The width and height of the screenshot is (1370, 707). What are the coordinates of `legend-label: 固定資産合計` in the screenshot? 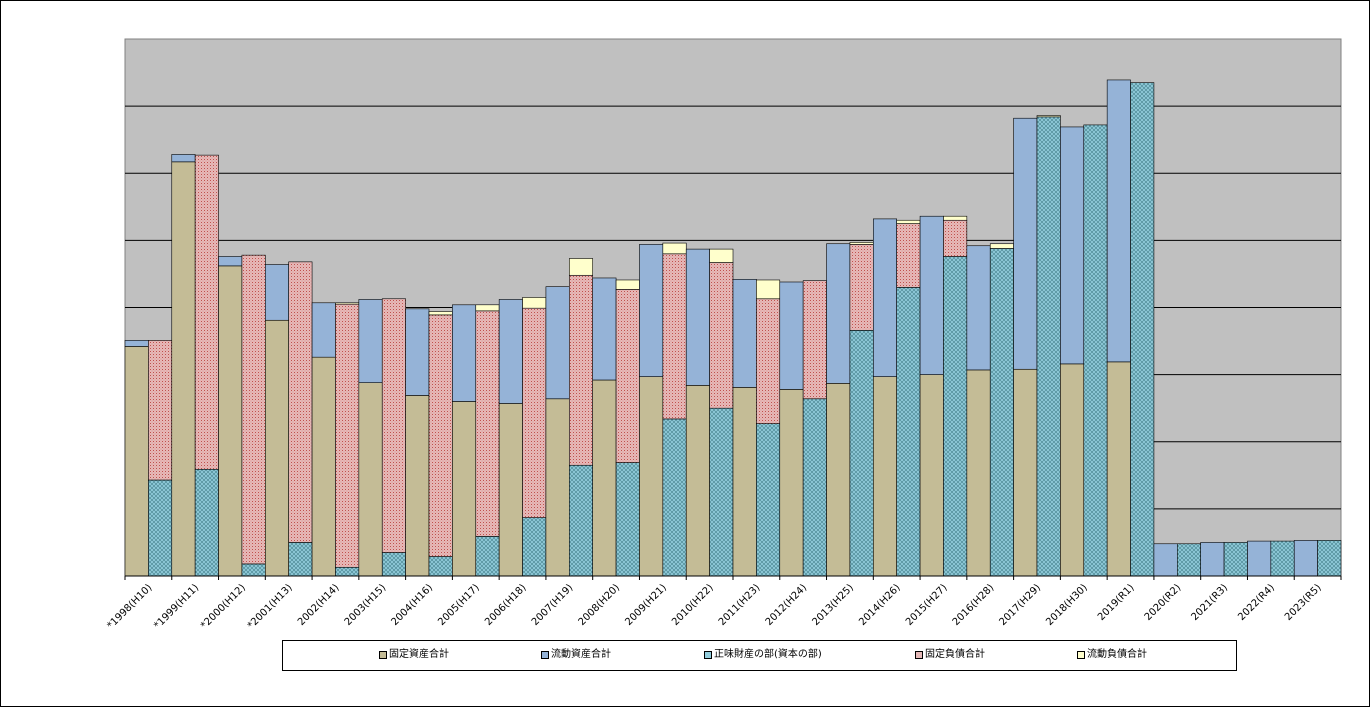 It's located at (419, 654).